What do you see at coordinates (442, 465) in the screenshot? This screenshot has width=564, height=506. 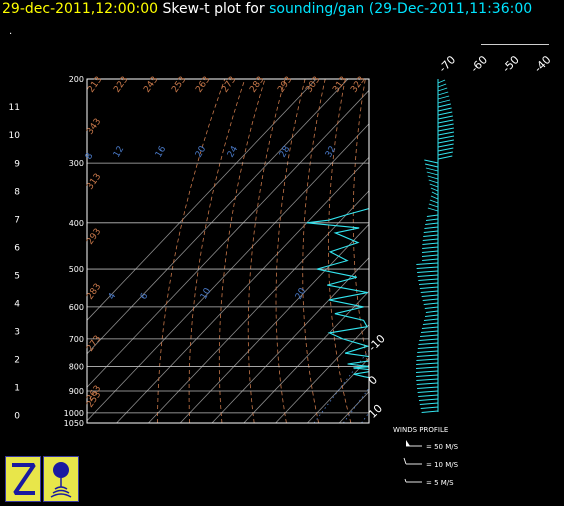 I see `wind-legend-label: = 10 M/S` at bounding box center [442, 465].